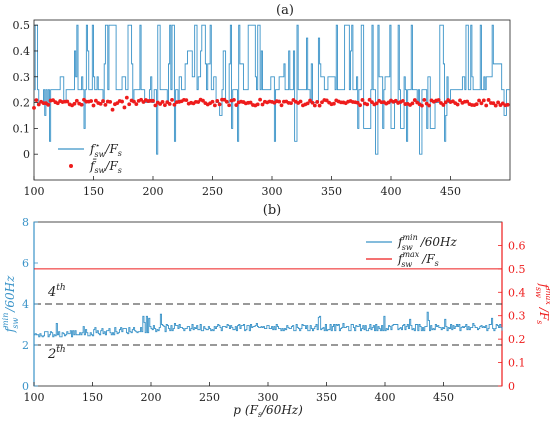  Describe the element at coordinates (517, 292) in the screenshot. I see `b-right-tick-label: 0.4` at that location.